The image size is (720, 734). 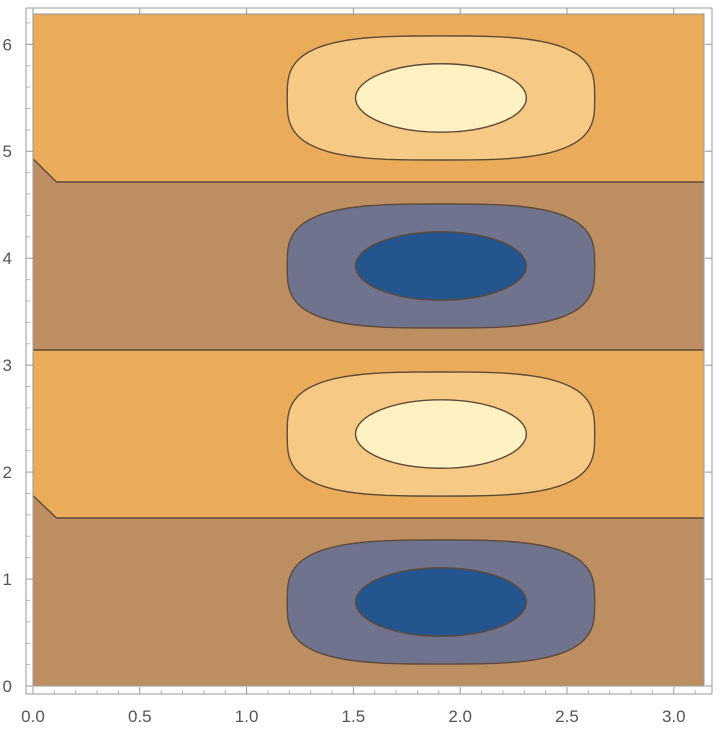 I want to click on x-tick-label: 0.0, so click(x=33, y=716).